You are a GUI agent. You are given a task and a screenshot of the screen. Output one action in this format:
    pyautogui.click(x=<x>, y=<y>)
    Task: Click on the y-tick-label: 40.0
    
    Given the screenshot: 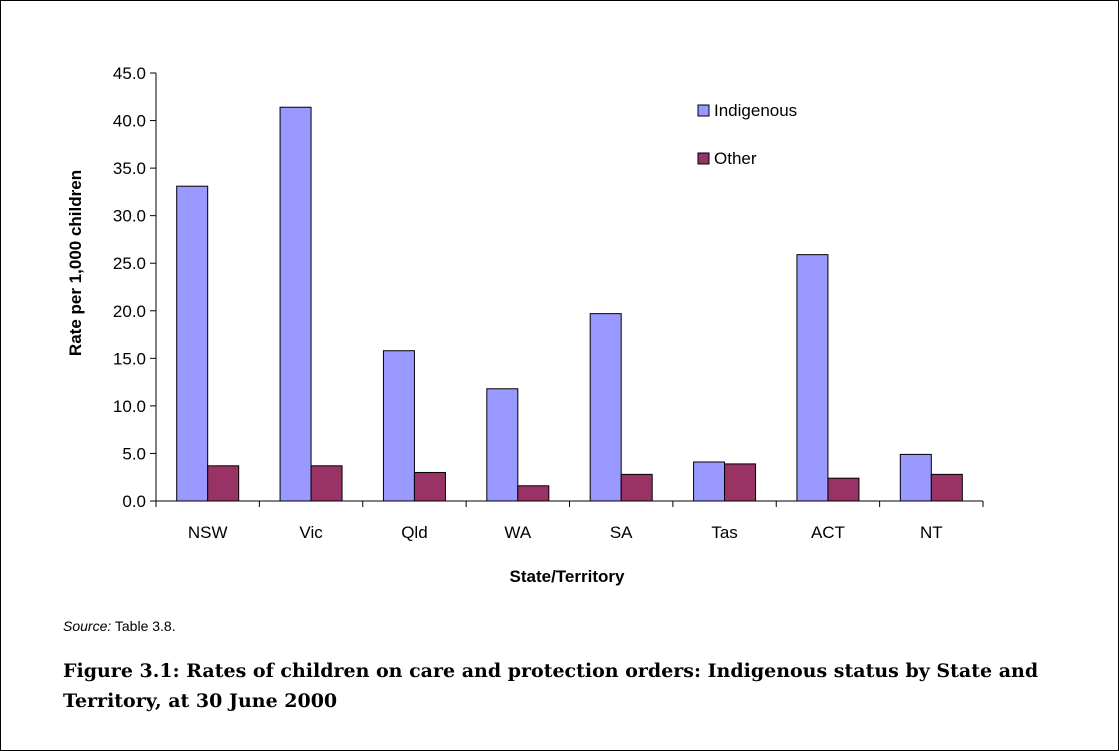 What is the action you would take?
    pyautogui.click(x=129, y=121)
    